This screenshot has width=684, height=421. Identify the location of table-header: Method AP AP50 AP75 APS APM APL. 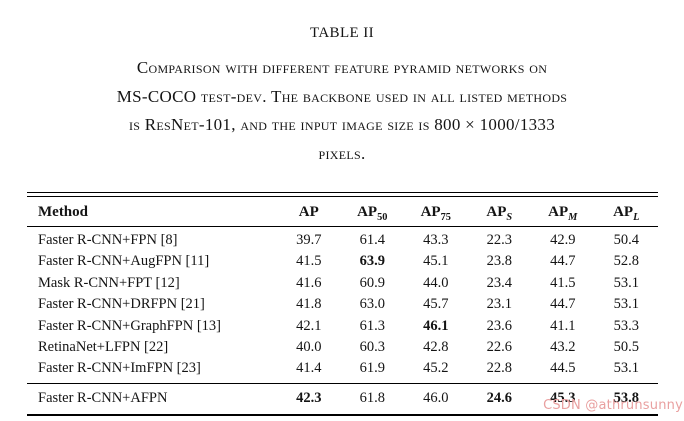
(342, 212).